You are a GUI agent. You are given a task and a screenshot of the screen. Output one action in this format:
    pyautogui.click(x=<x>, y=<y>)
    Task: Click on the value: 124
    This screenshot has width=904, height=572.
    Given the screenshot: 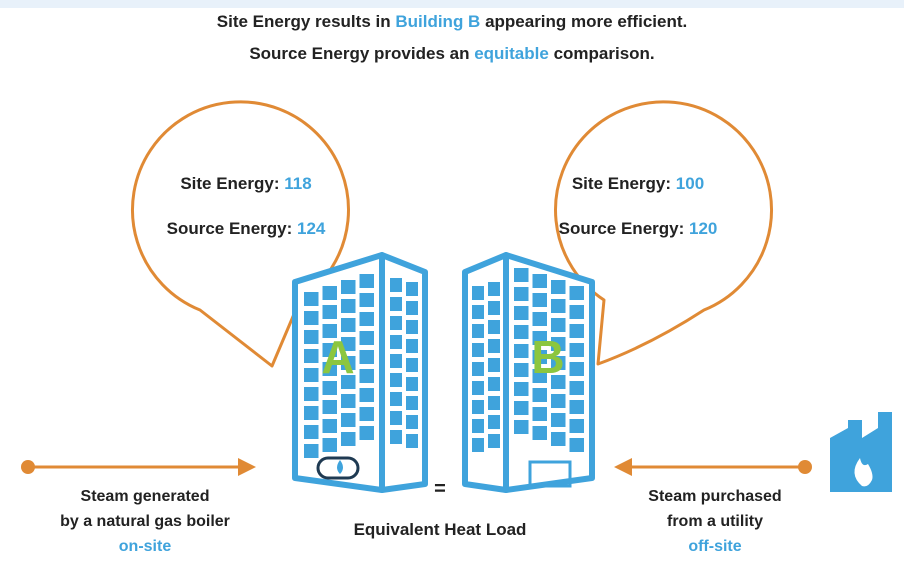 What is the action you would take?
    pyautogui.click(x=311, y=228)
    